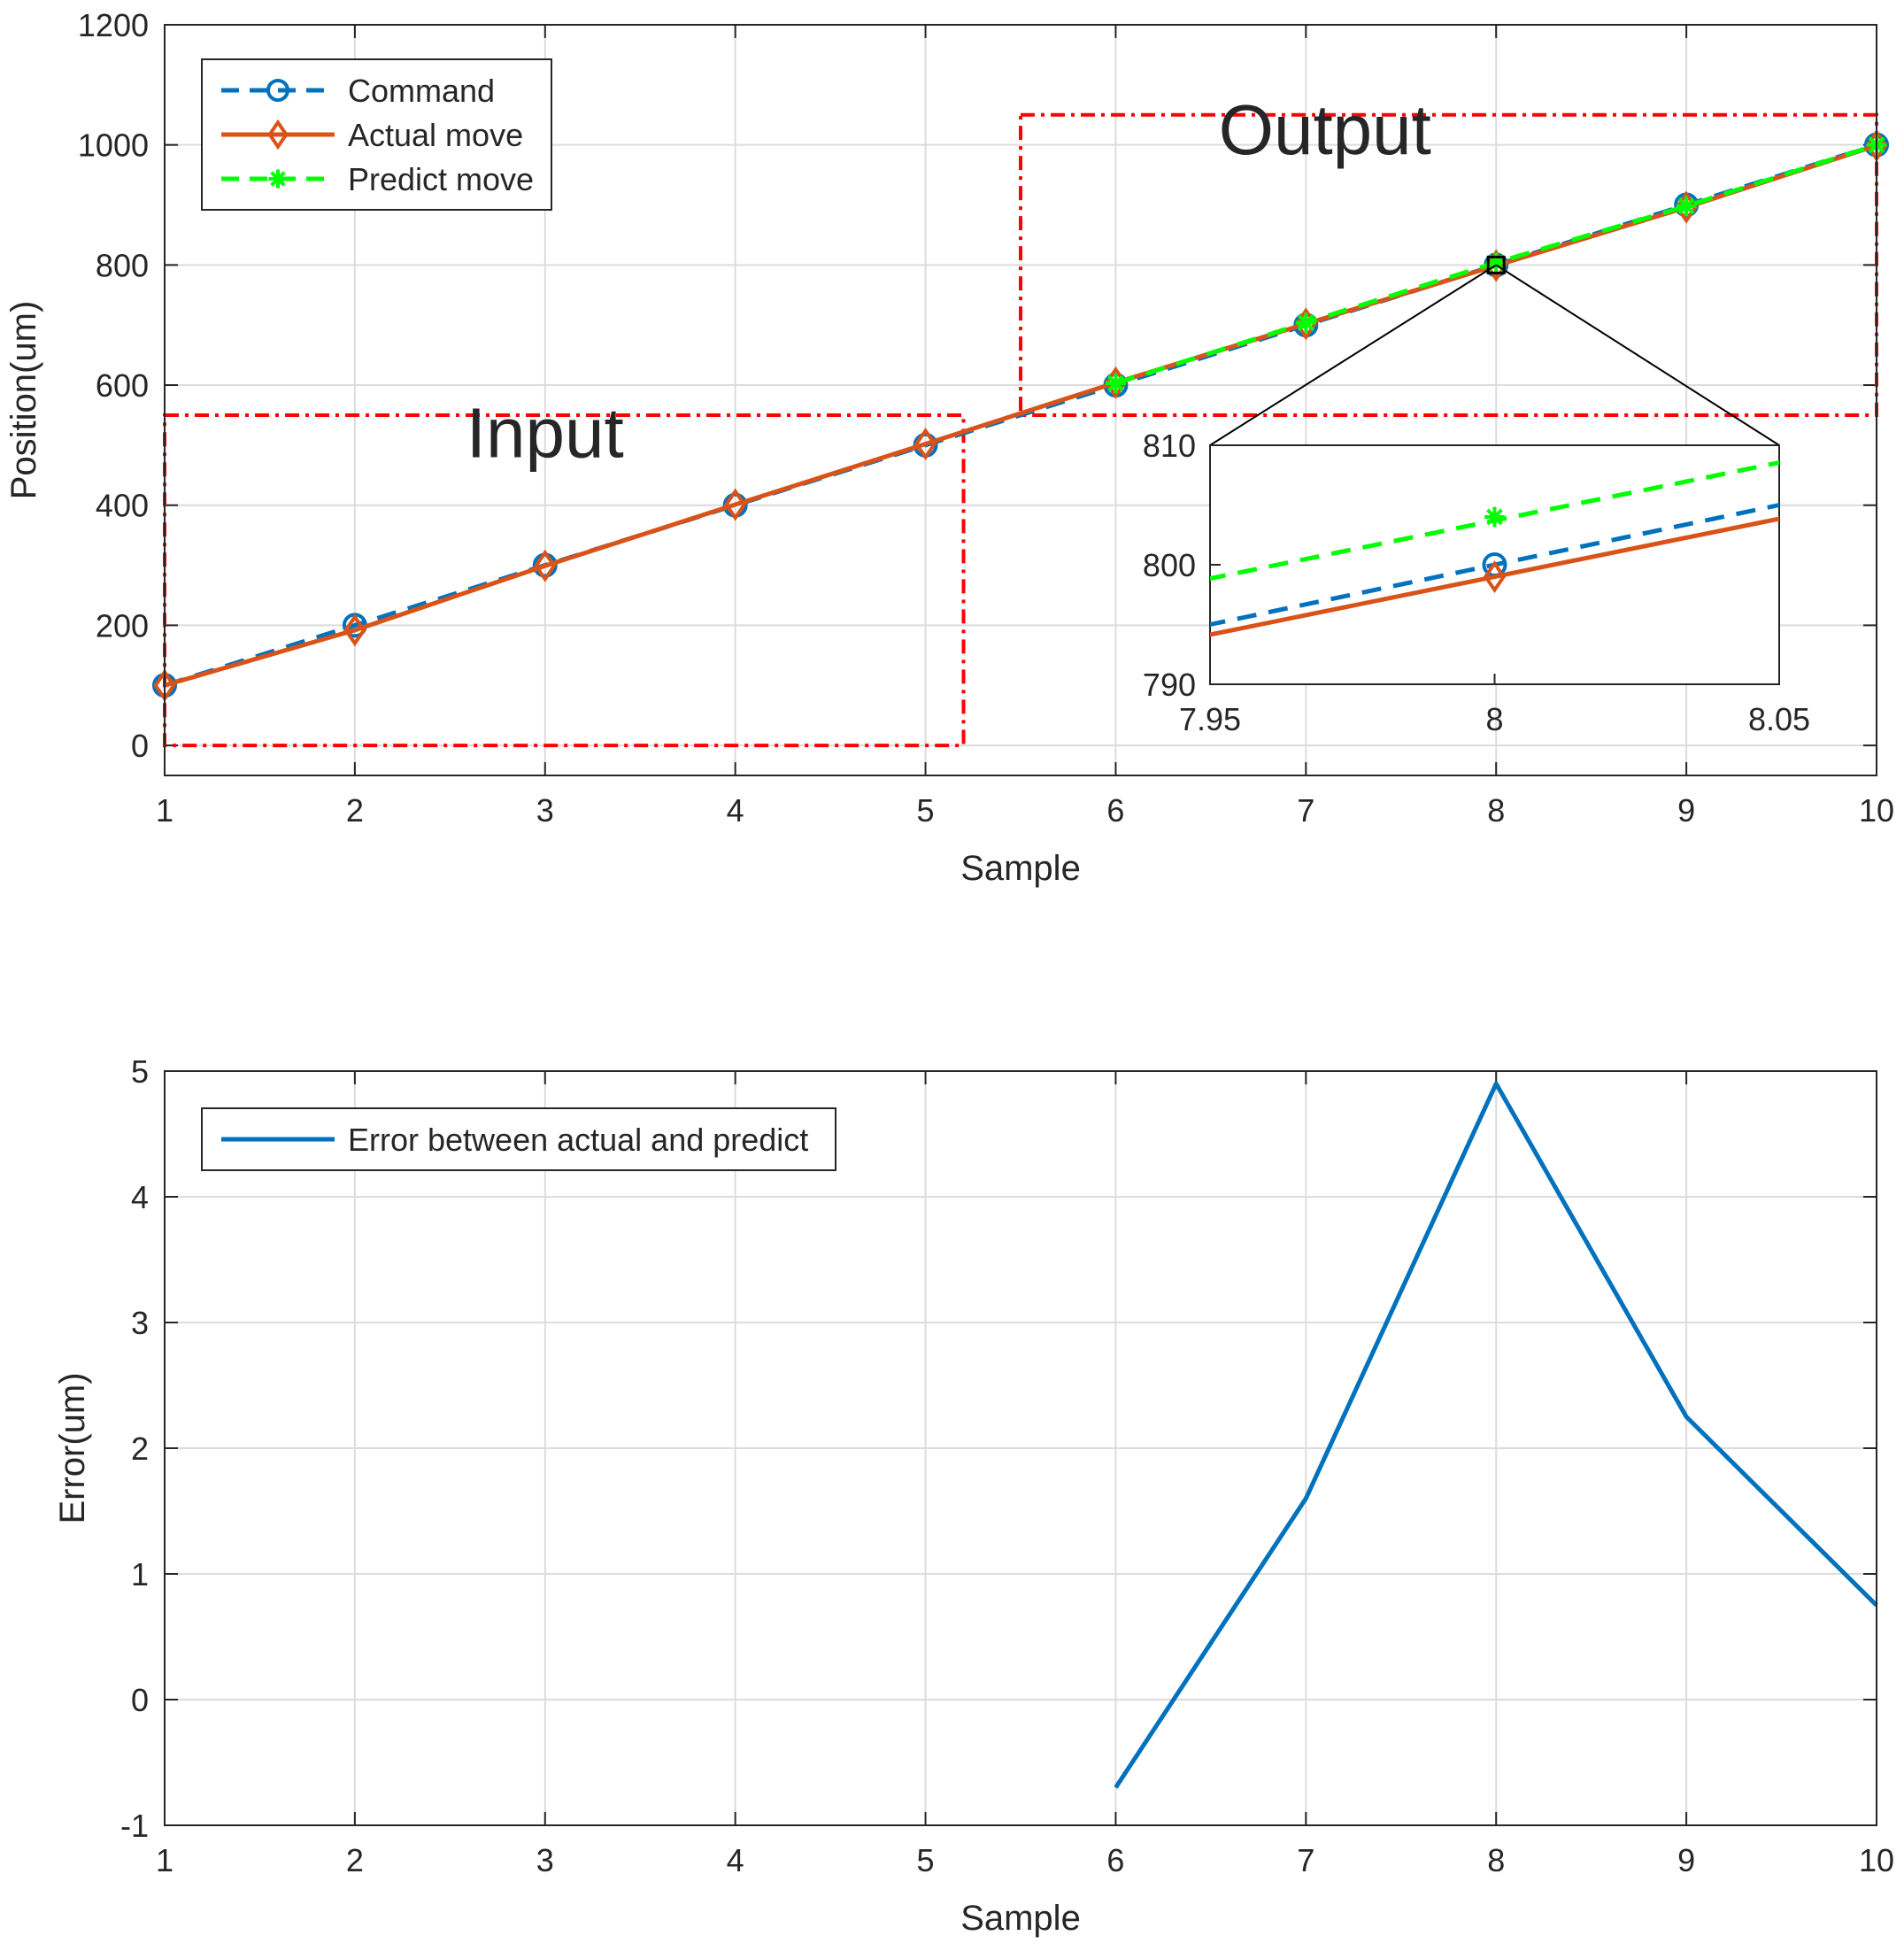 Image resolution: width=1904 pixels, height=1951 pixels. What do you see at coordinates (122, 385) in the screenshot?
I see `y-tick-label: 600` at bounding box center [122, 385].